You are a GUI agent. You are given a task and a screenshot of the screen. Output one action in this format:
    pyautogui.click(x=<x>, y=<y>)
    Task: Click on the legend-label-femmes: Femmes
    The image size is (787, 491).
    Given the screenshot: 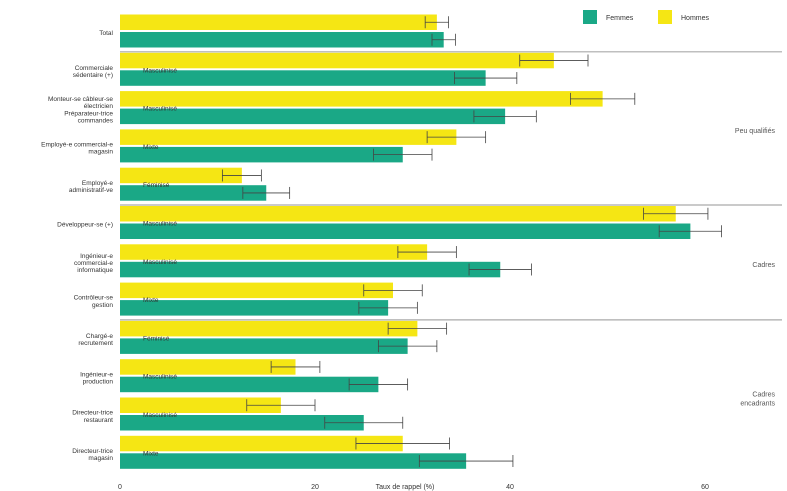 What is the action you would take?
    pyautogui.click(x=620, y=18)
    